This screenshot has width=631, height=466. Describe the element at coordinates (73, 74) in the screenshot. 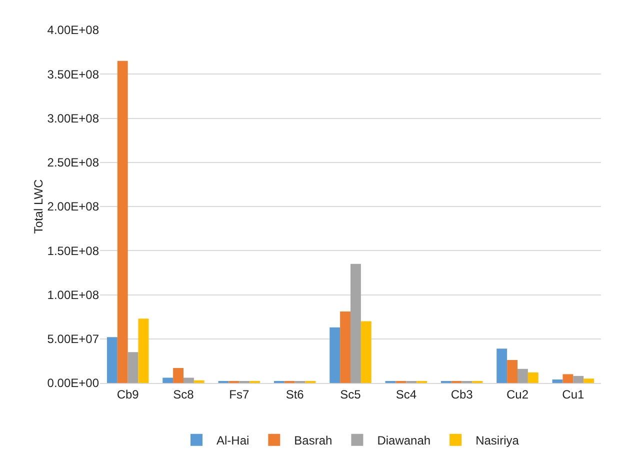

I see `y-tick-label: 3.50E+08` at that location.